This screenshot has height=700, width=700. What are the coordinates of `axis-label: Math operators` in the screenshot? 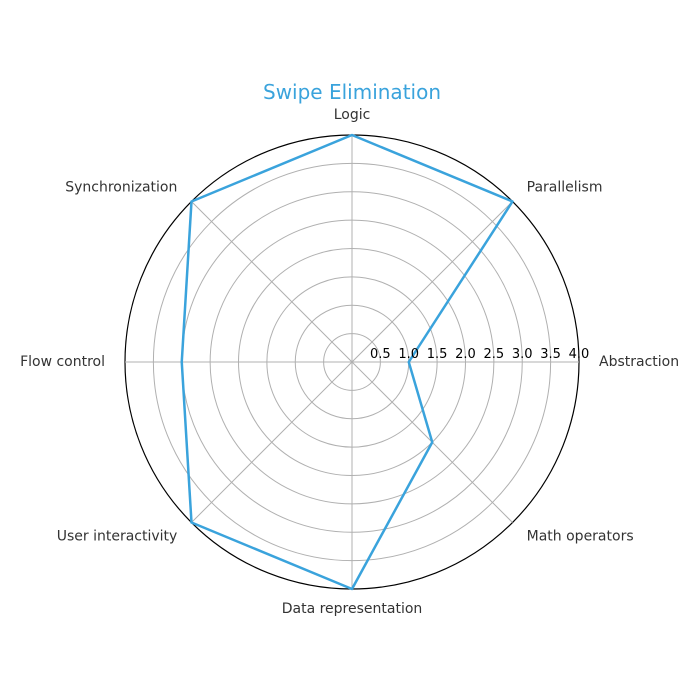 It's located at (580, 537).